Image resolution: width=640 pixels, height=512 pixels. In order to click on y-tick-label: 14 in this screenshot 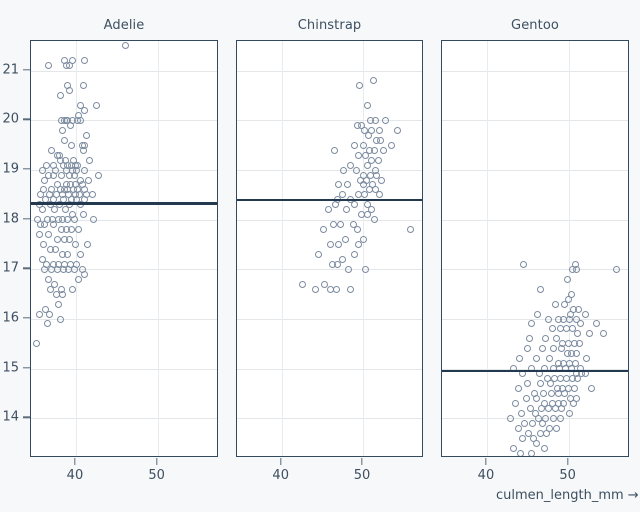, I will do `click(10, 417)`.